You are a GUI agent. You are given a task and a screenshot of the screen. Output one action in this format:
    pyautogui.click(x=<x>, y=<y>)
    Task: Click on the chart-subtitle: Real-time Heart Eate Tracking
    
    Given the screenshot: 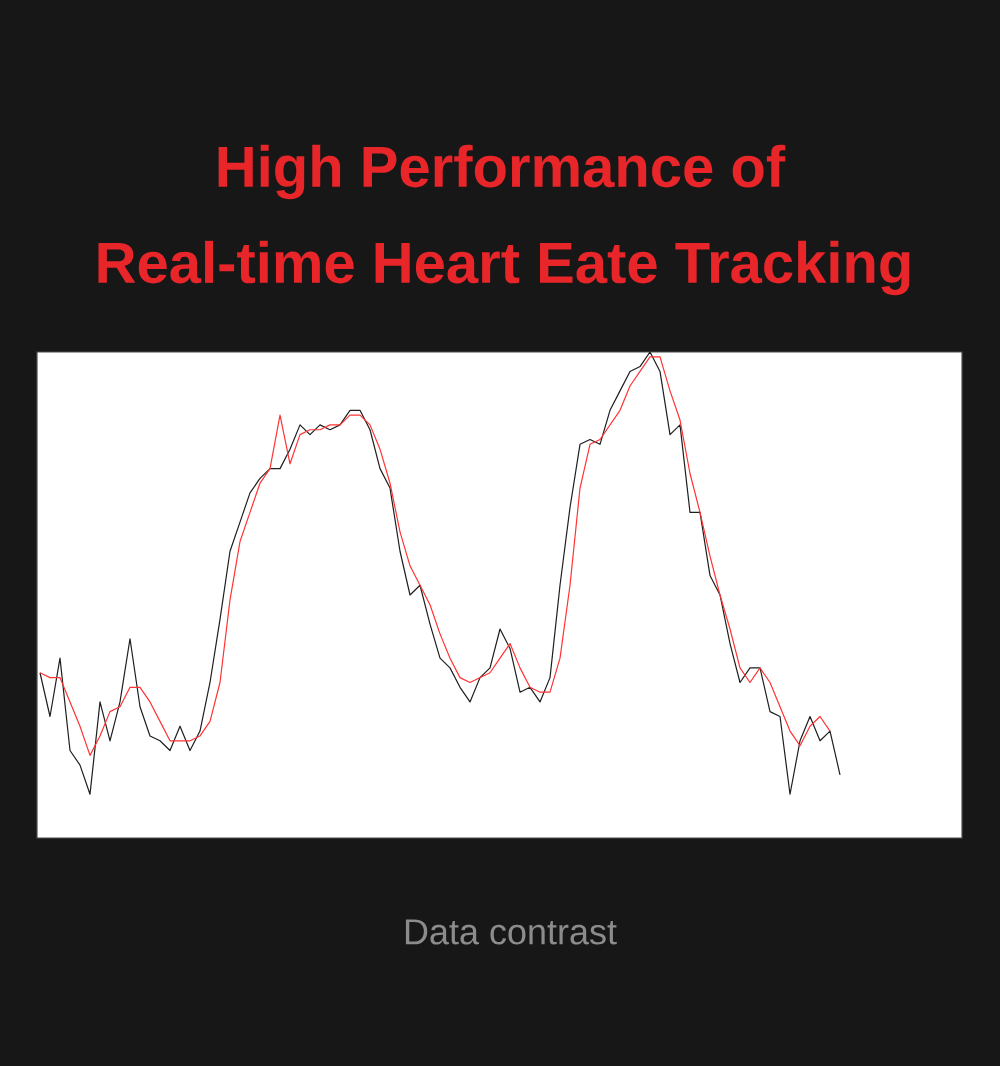 What is the action you would take?
    pyautogui.click(x=504, y=268)
    